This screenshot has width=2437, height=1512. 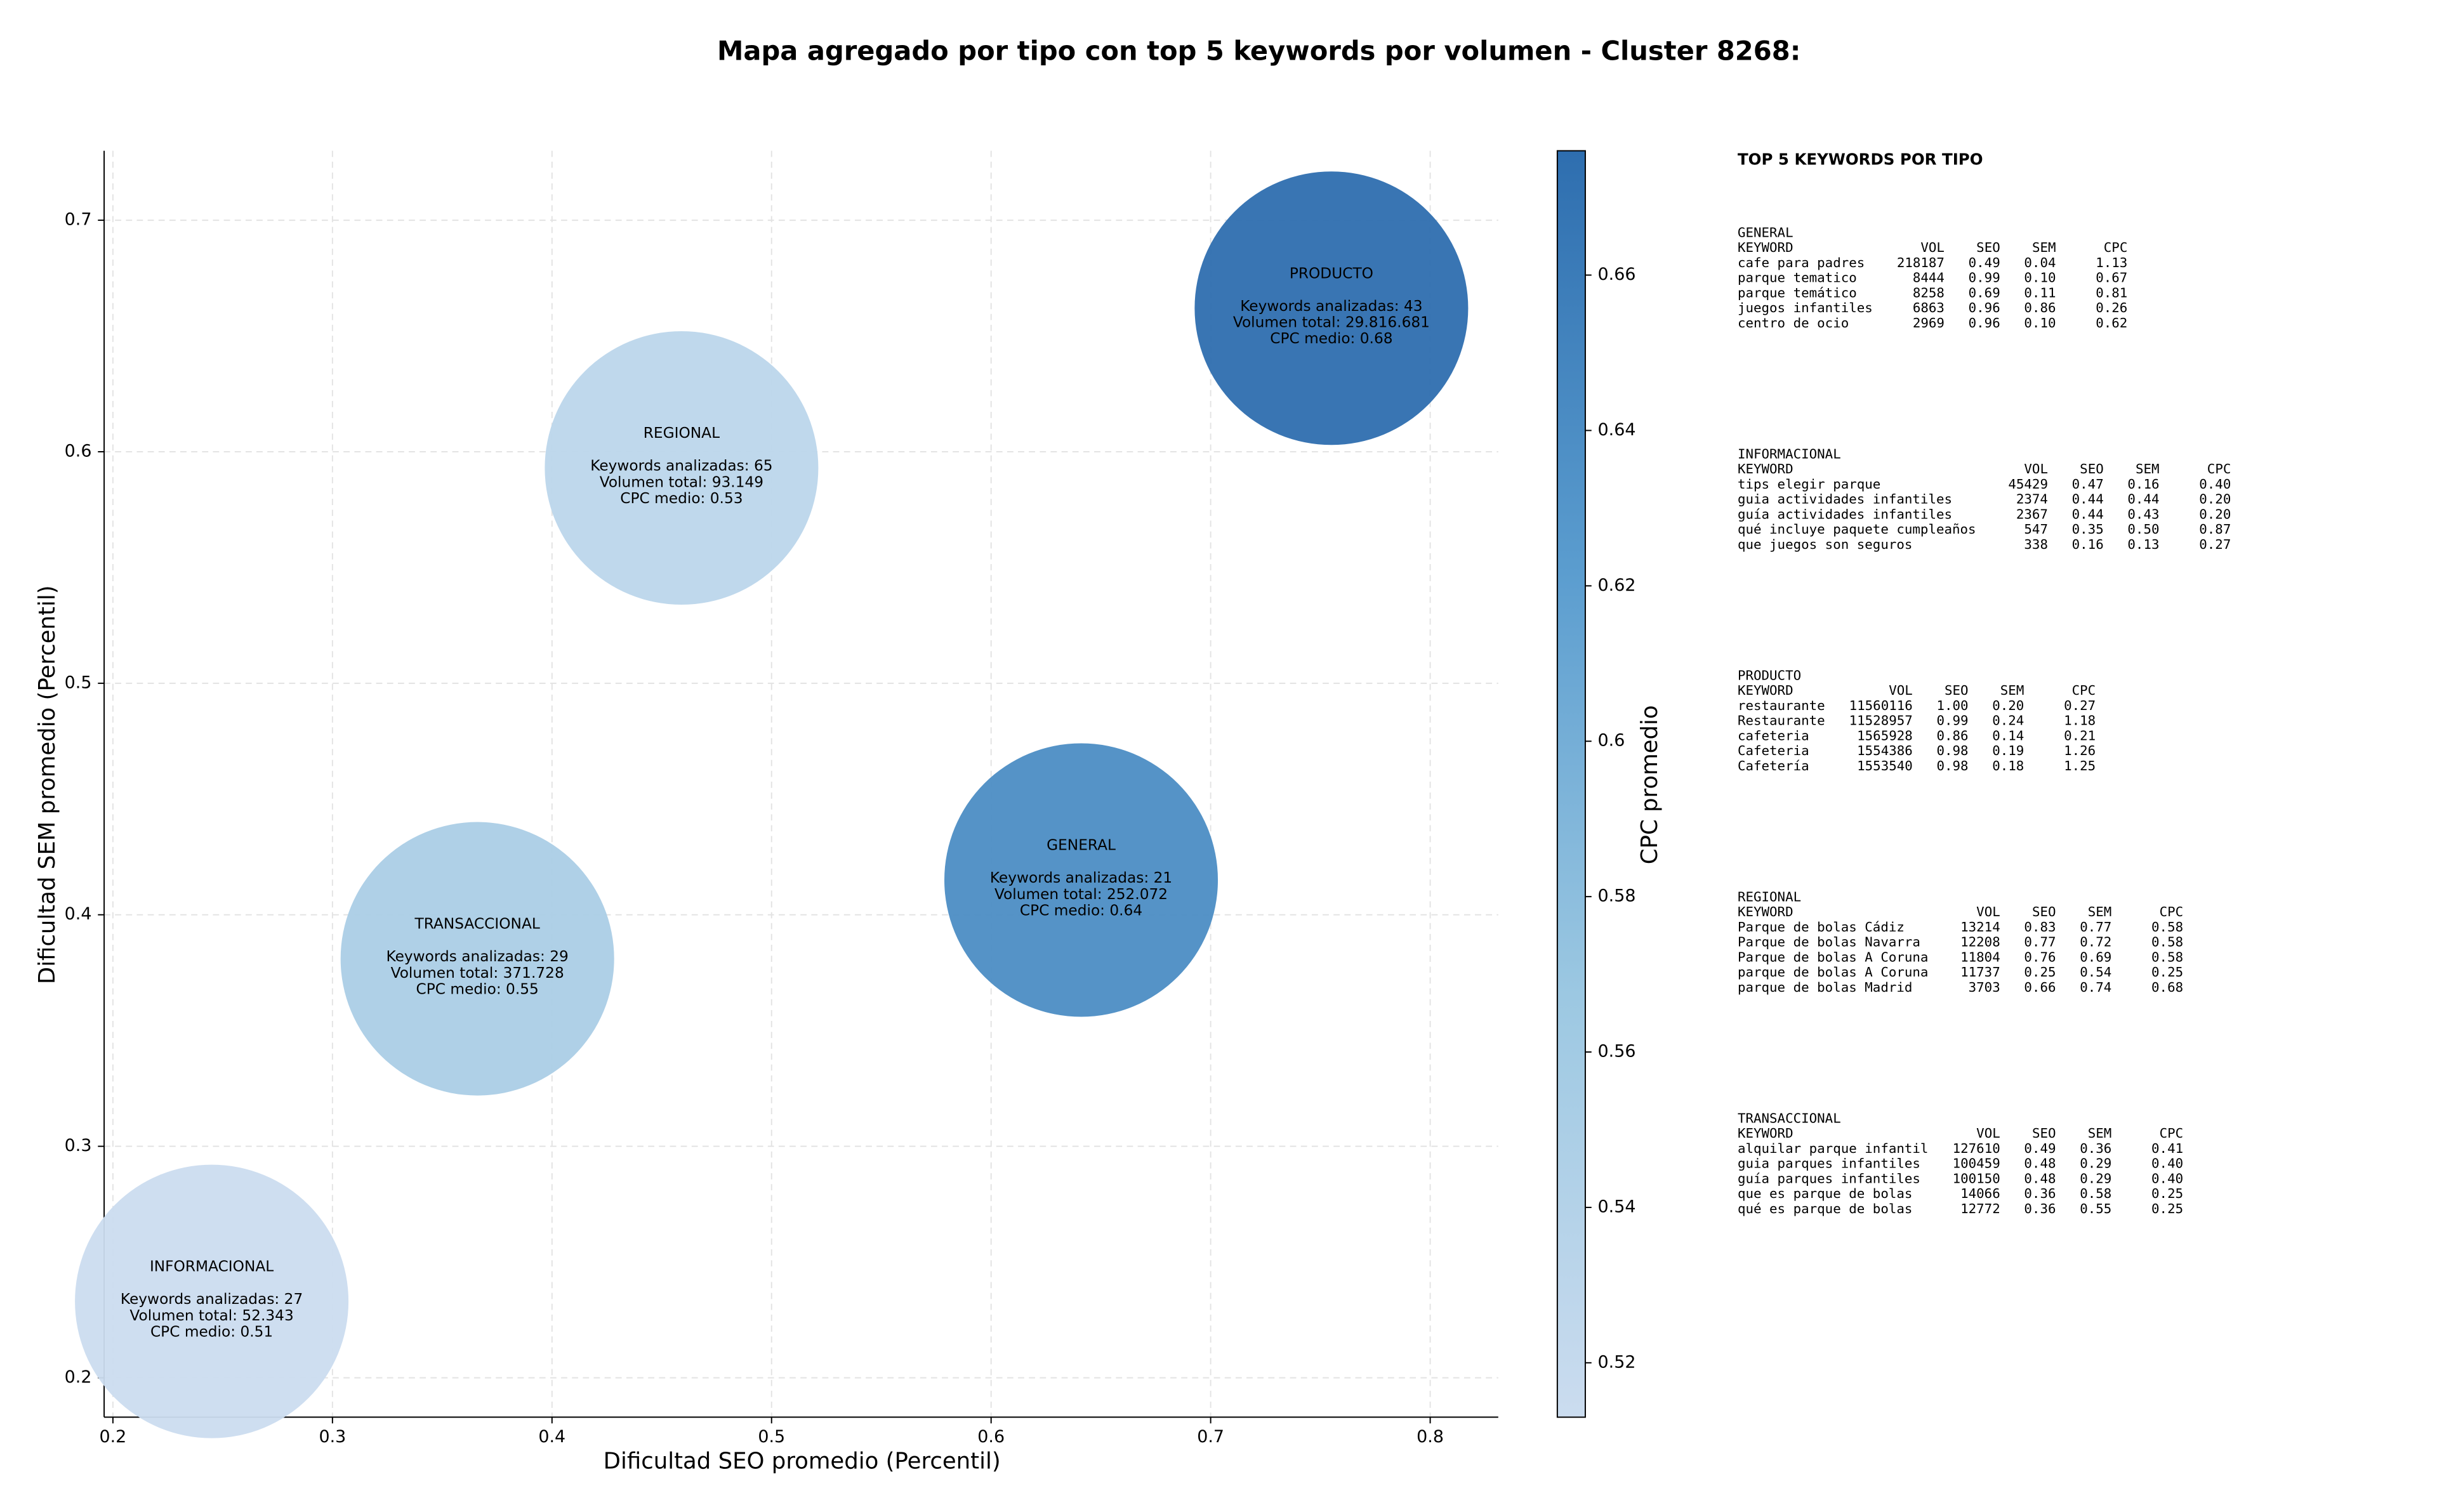 I want to click on table-title: INFORMACIONAL, so click(x=1789, y=454).